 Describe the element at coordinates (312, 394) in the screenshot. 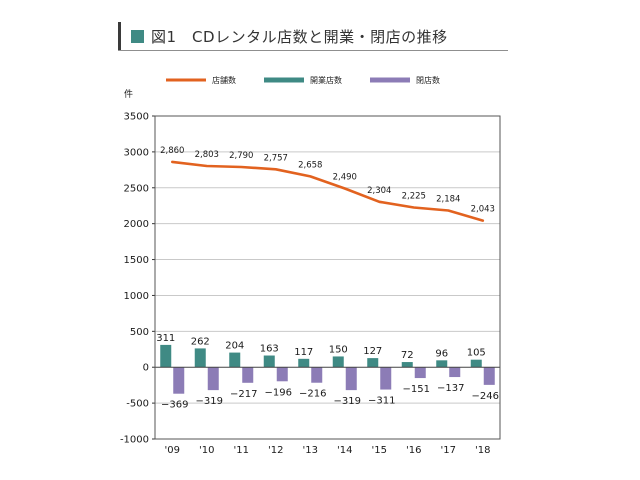

I see `closings-data-label: −216` at that location.